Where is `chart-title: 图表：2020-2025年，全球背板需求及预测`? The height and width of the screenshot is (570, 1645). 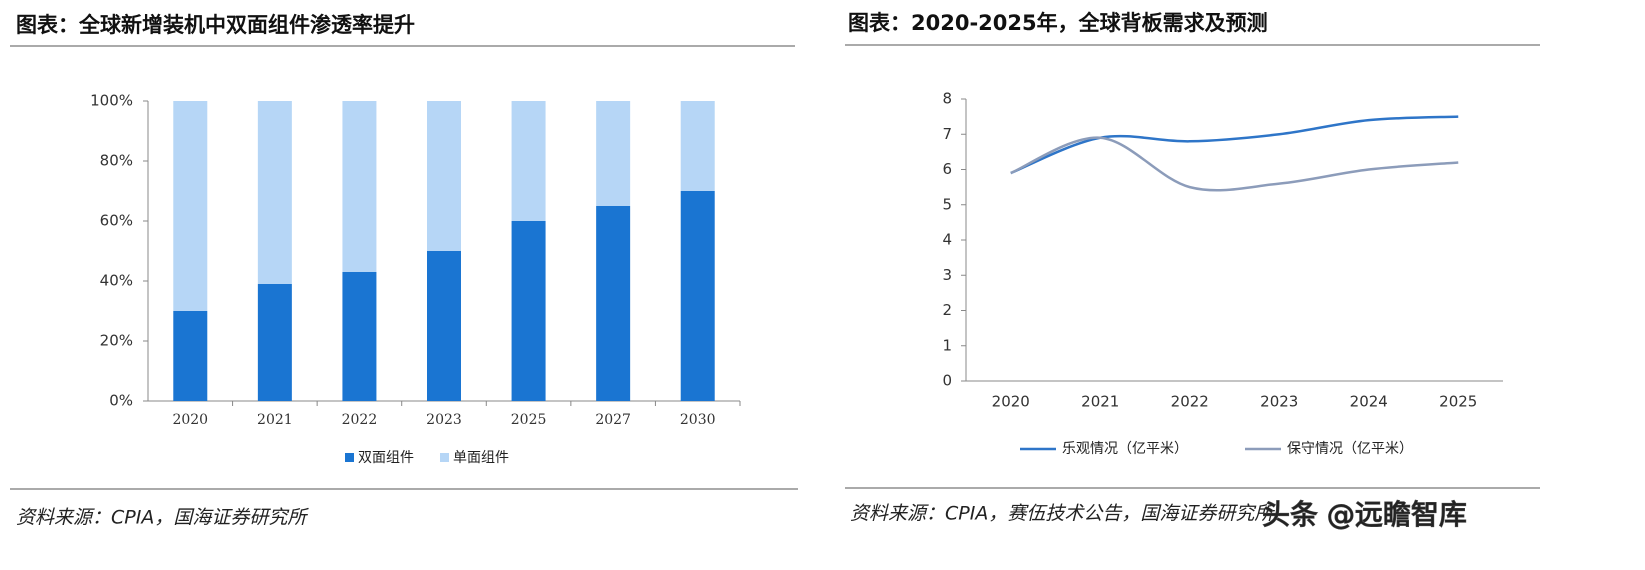
chart-title: 图表：2020-2025年，全球背板需求及预测 is located at coordinates (1058, 23).